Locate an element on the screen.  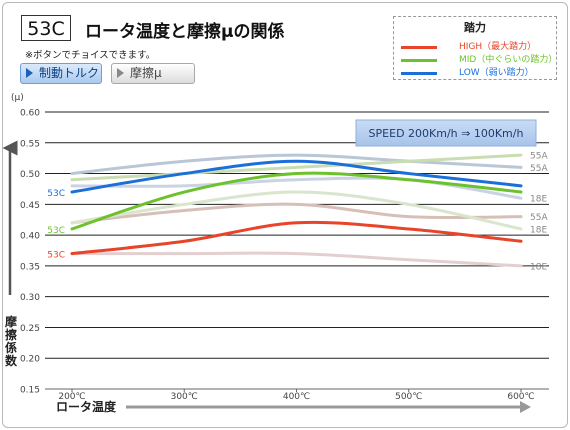
y-axis-title-char: 数 is located at coordinates (11, 360).